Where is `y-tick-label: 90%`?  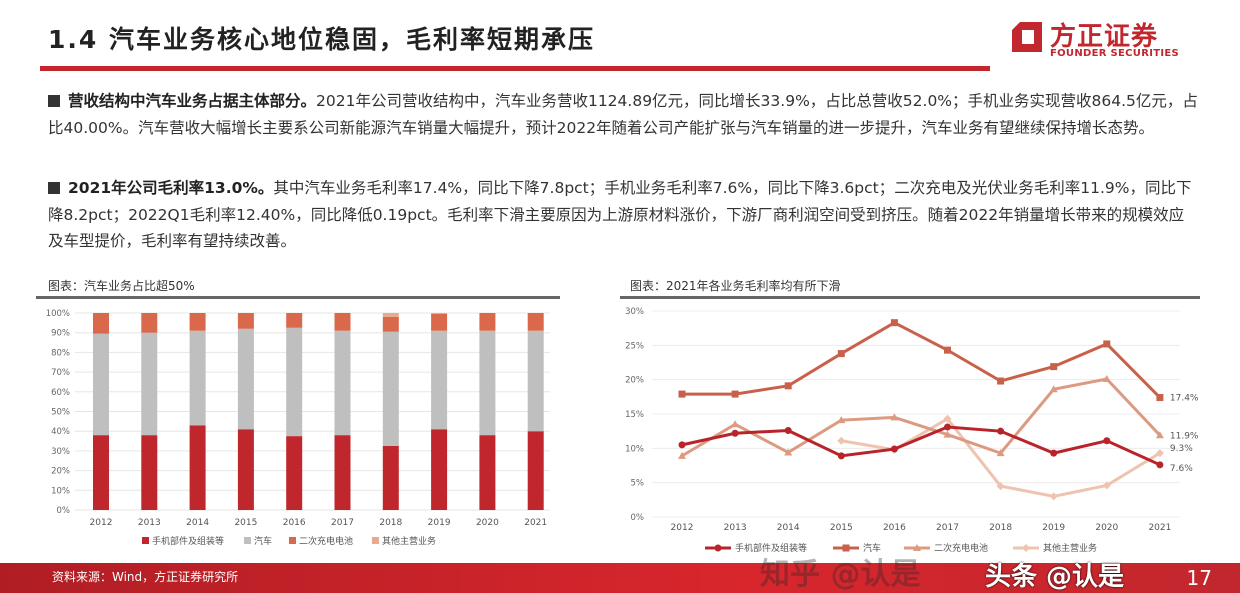
y-tick-label: 90% is located at coordinates (60, 334).